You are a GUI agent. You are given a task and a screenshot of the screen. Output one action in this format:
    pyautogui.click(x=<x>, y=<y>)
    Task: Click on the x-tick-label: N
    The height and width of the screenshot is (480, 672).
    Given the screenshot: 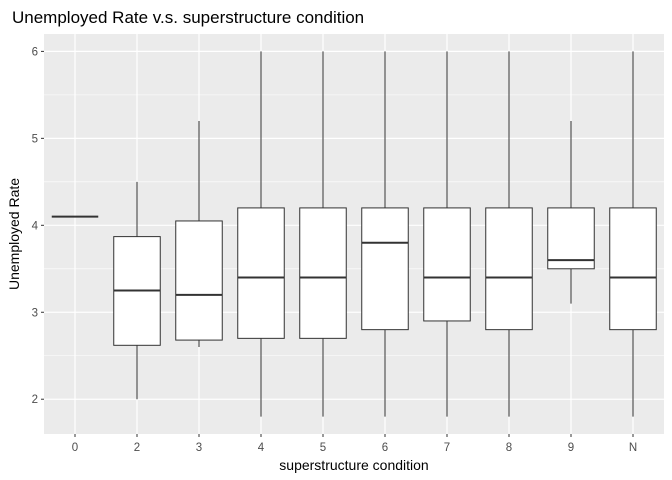 What is the action you would take?
    pyautogui.click(x=633, y=448)
    